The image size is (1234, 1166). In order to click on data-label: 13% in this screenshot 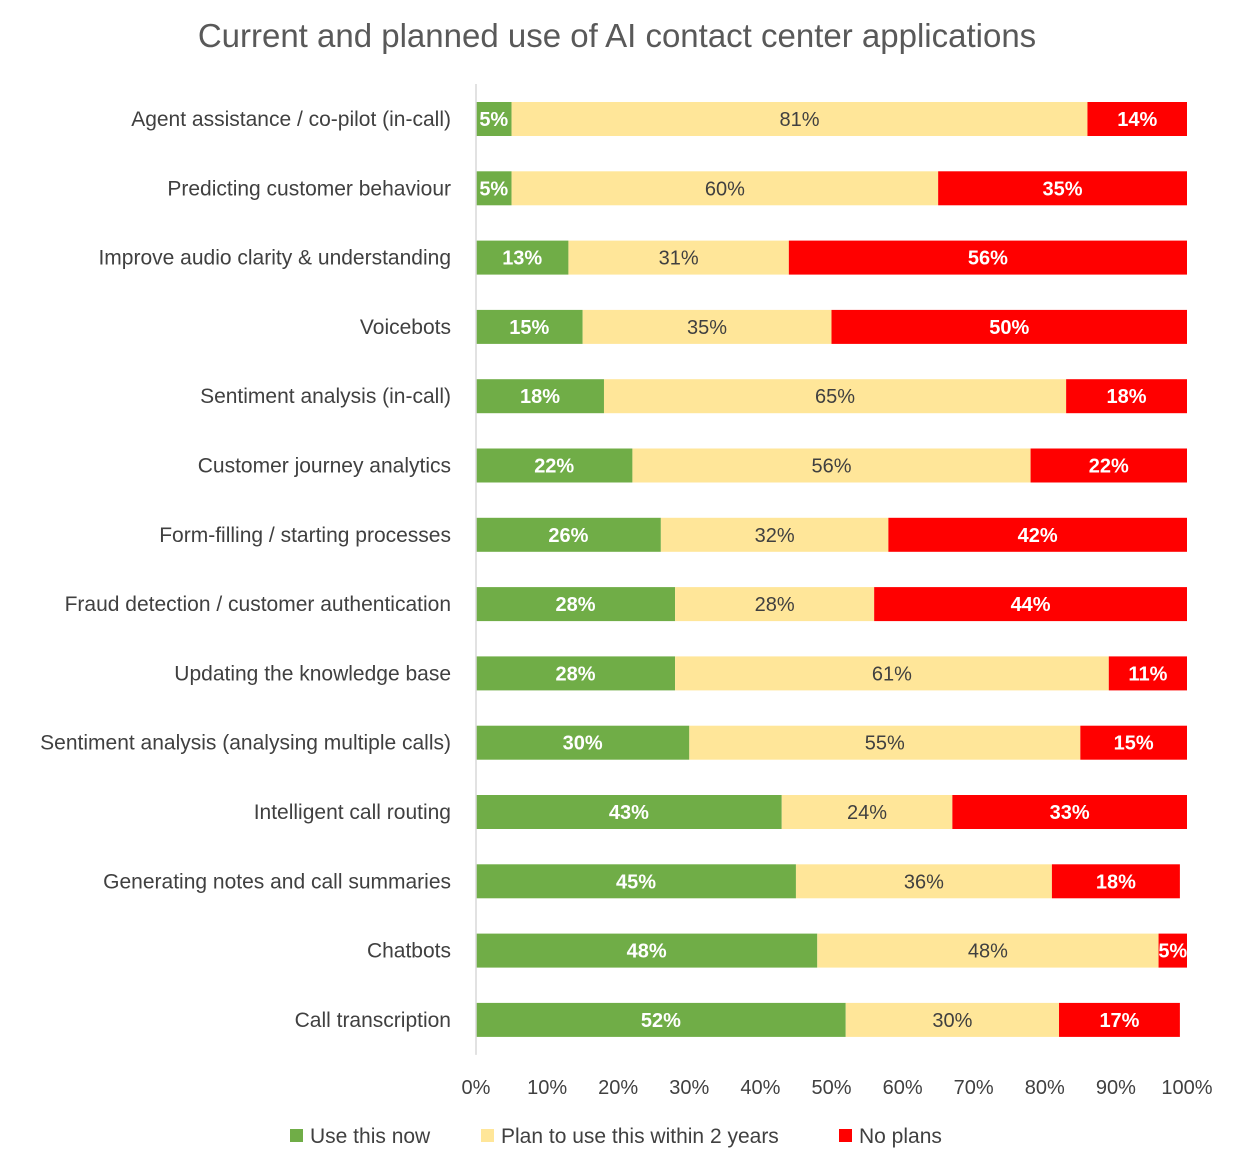, I will do `click(522, 259)`.